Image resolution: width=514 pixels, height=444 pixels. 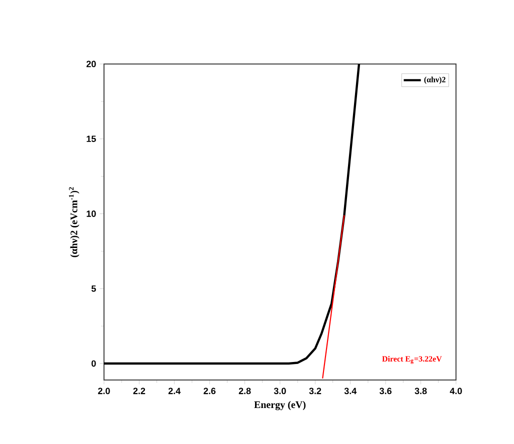 What do you see at coordinates (94, 363) in the screenshot?
I see `y-tick-label: 0` at bounding box center [94, 363].